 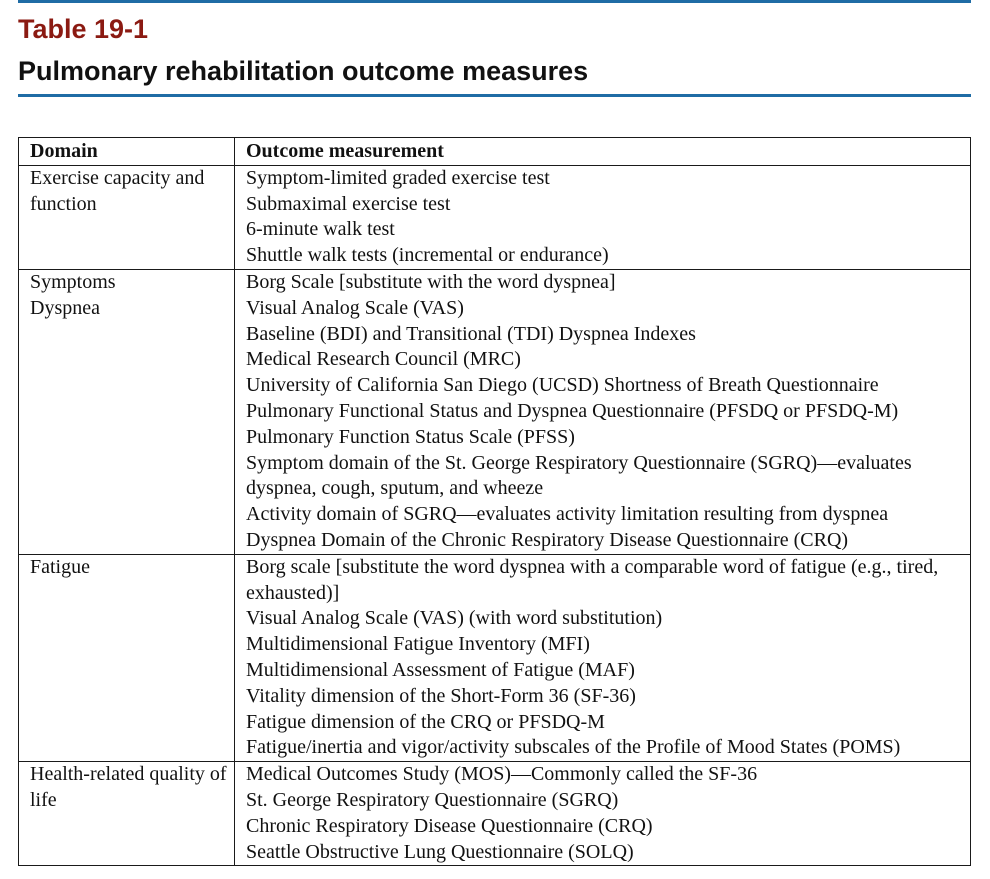 I want to click on column-header-outcome: Outcome measurement, so click(x=602, y=151).